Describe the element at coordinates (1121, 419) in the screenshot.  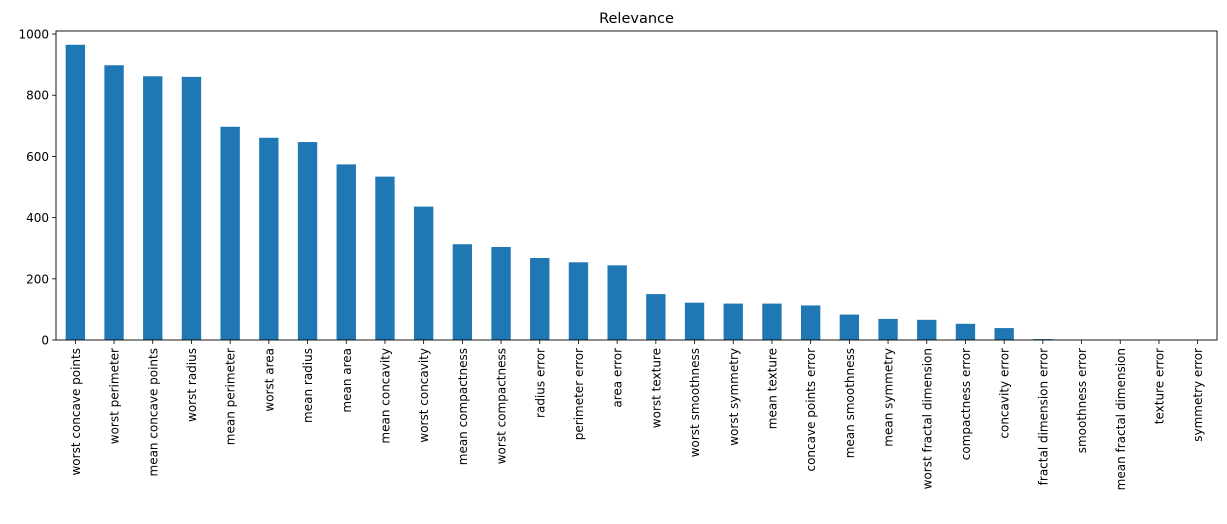
I see `x-tick-label: mean fractal dimension` at that location.